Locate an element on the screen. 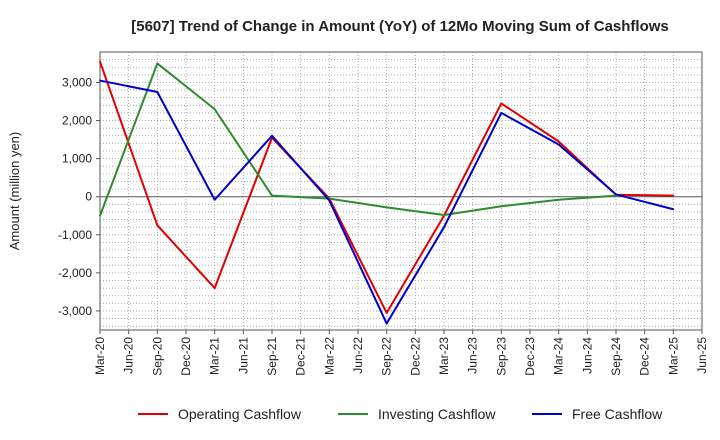  legend-label-operating-cashflow: Operating Cashflow is located at coordinates (240, 414).